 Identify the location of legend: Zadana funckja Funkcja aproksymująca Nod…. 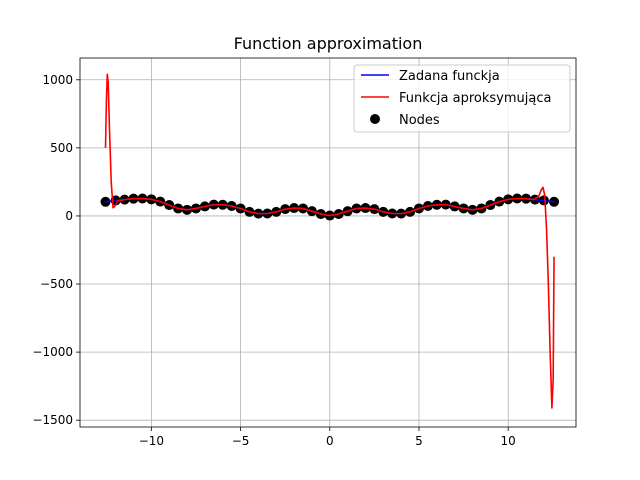
(462, 98).